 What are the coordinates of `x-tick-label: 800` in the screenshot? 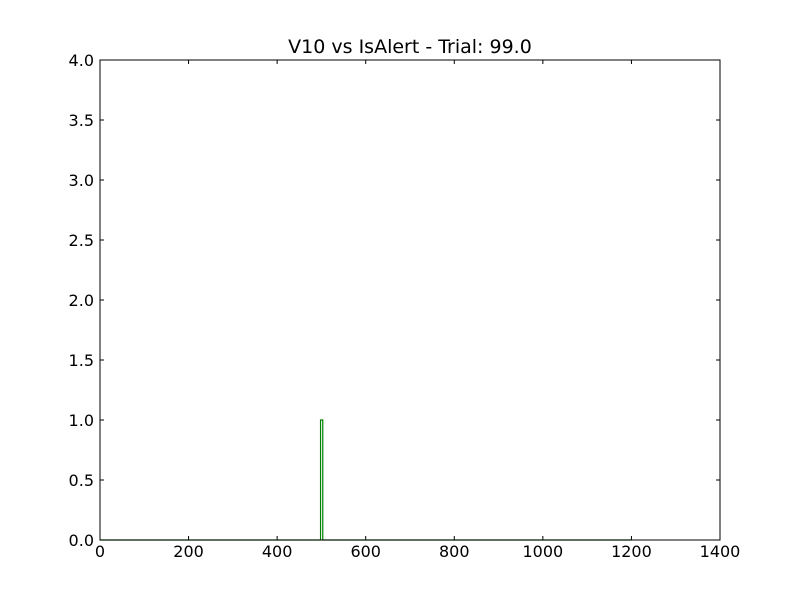 It's located at (454, 551).